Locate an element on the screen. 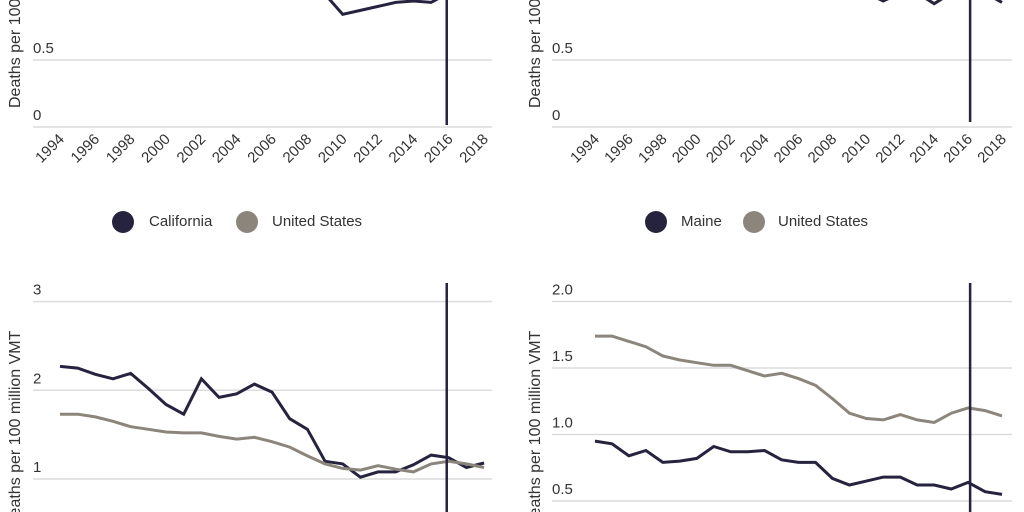  legend-swatch-maine is located at coordinates (656, 222).